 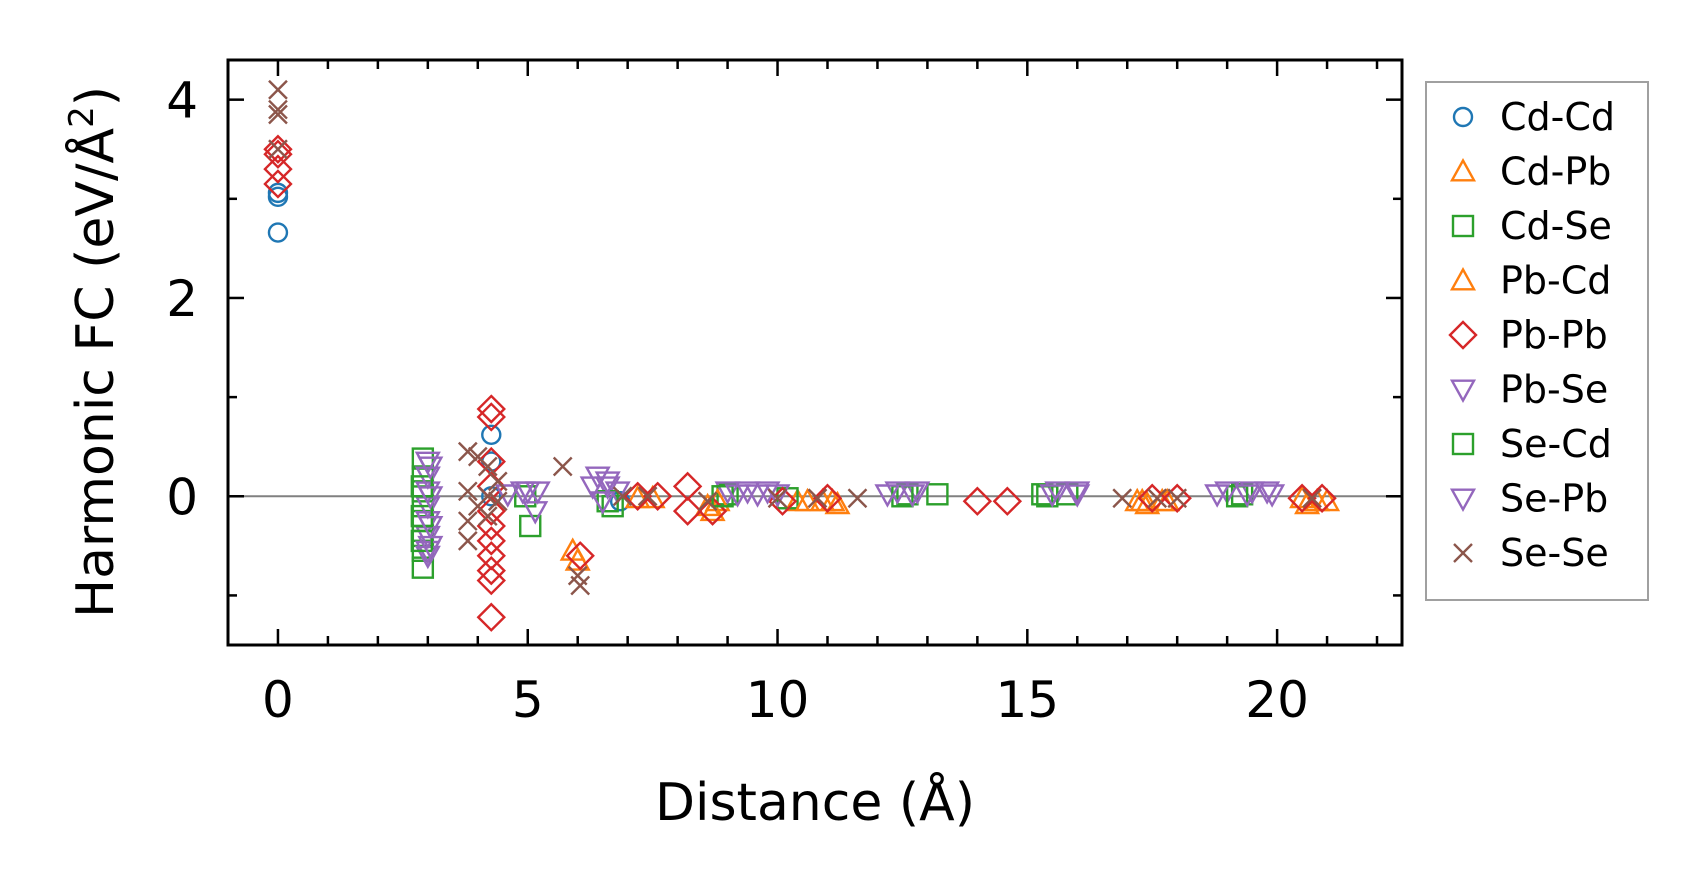 I want to click on x-tick-label-4: 20, so click(x=1277, y=700).